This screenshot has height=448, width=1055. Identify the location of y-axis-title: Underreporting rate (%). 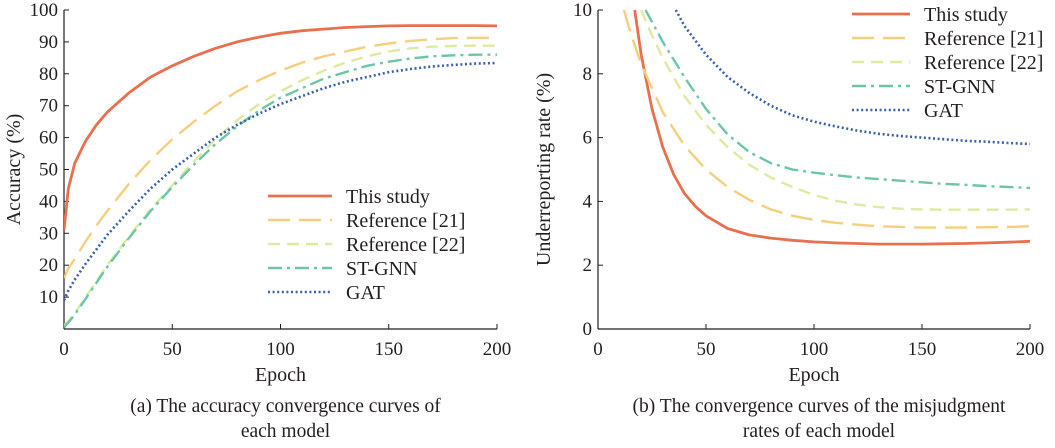
(544, 169).